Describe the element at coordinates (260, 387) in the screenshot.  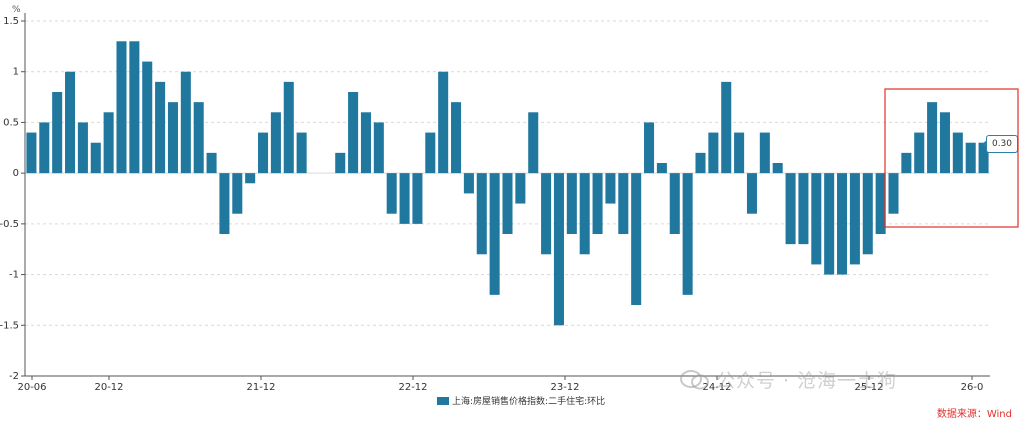
I see `x-tick-label: 21-12` at that location.